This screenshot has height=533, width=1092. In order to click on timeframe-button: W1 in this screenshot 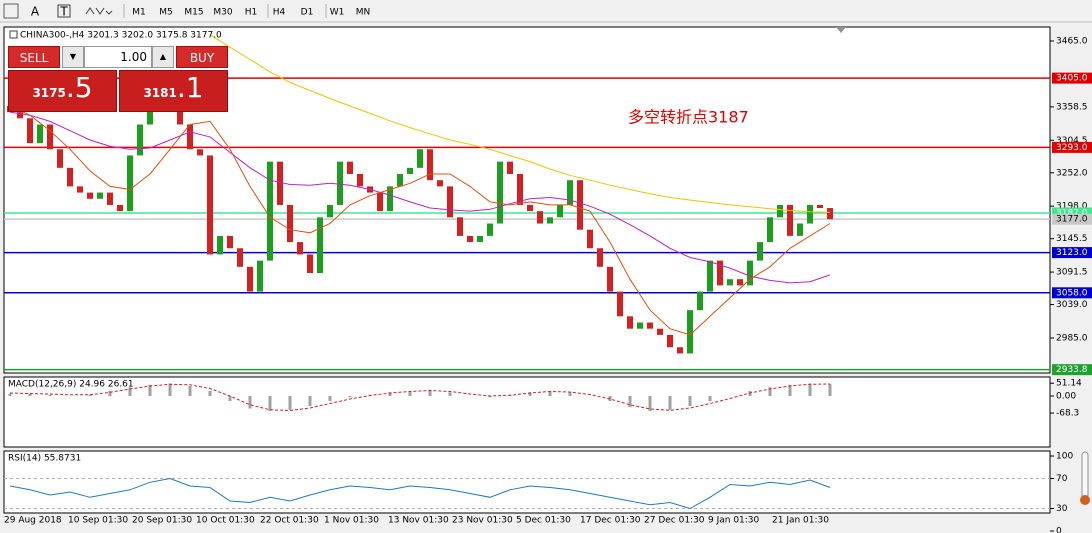, I will do `click(337, 13)`.